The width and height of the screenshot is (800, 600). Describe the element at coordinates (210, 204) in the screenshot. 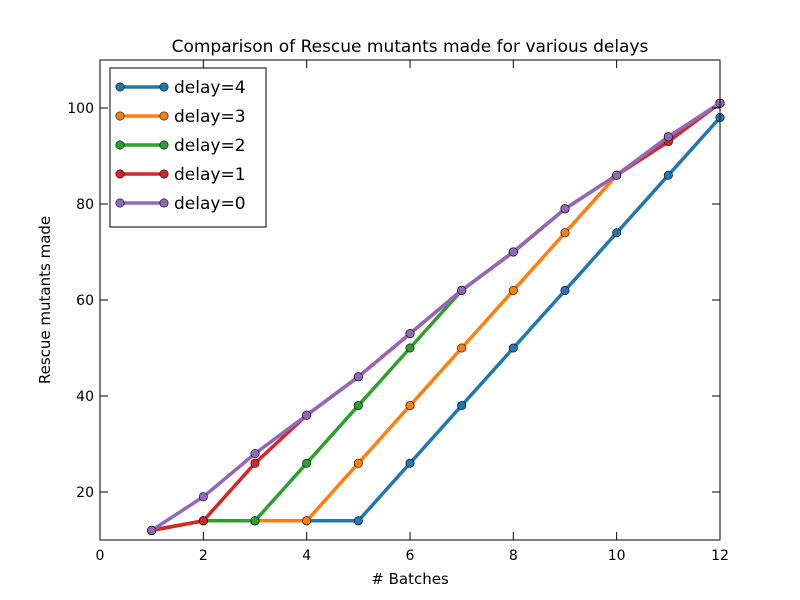

I see `legend-label: delay=0` at that location.